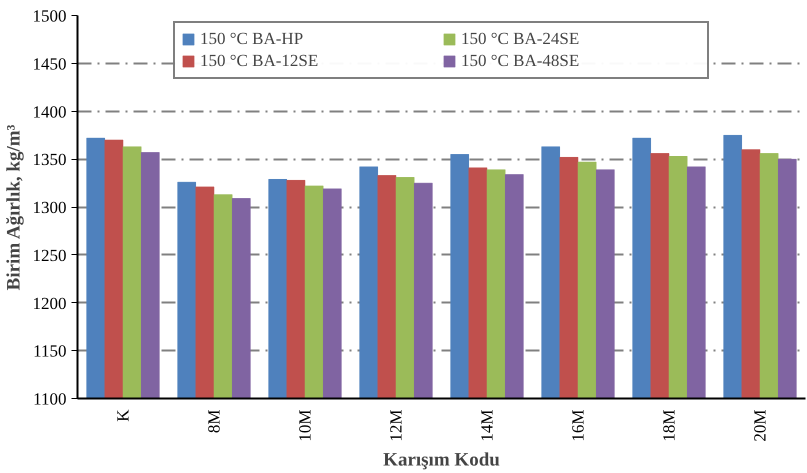 The height and width of the screenshot is (473, 807). Describe the element at coordinates (578, 425) in the screenshot. I see `x-tick-label: 16M` at that location.